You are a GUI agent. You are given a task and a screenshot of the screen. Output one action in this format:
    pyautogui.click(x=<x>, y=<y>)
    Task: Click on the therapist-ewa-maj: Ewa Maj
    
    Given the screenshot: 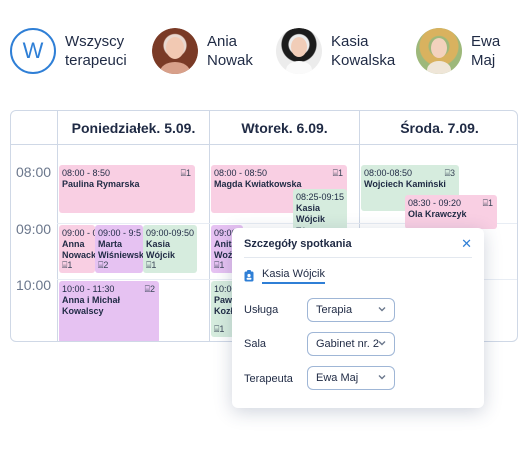 What is the action you would take?
    pyautogui.click(x=458, y=51)
    